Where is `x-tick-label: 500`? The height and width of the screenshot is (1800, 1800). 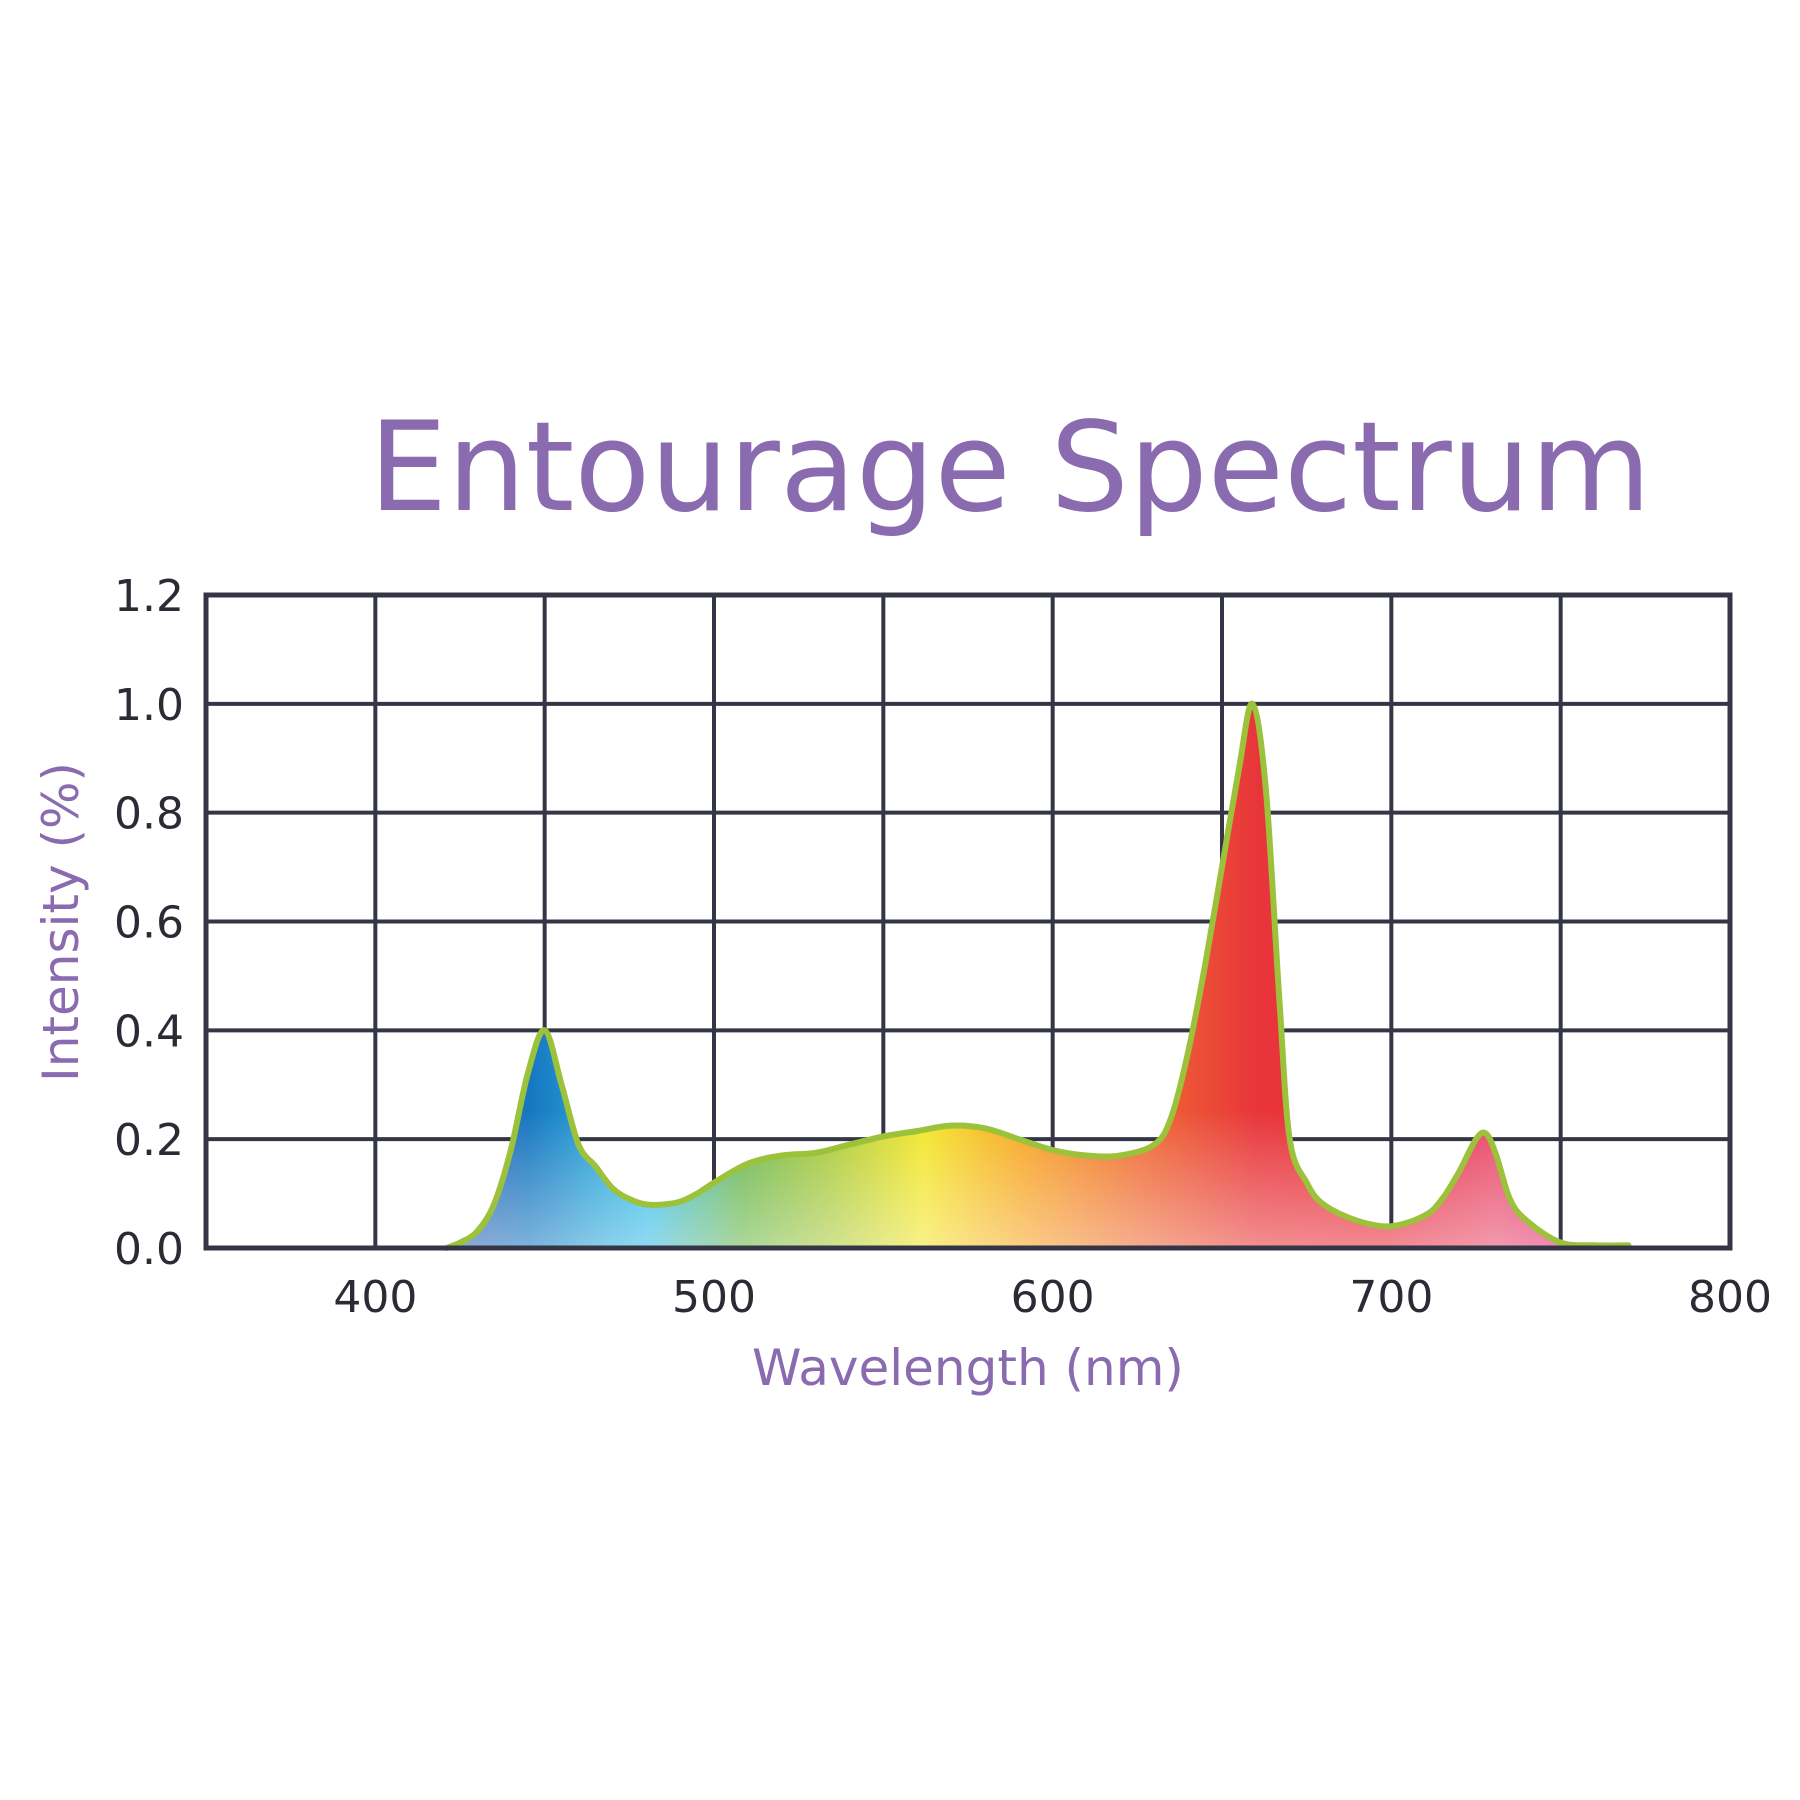
x-tick-label: 500 is located at coordinates (714, 1297).